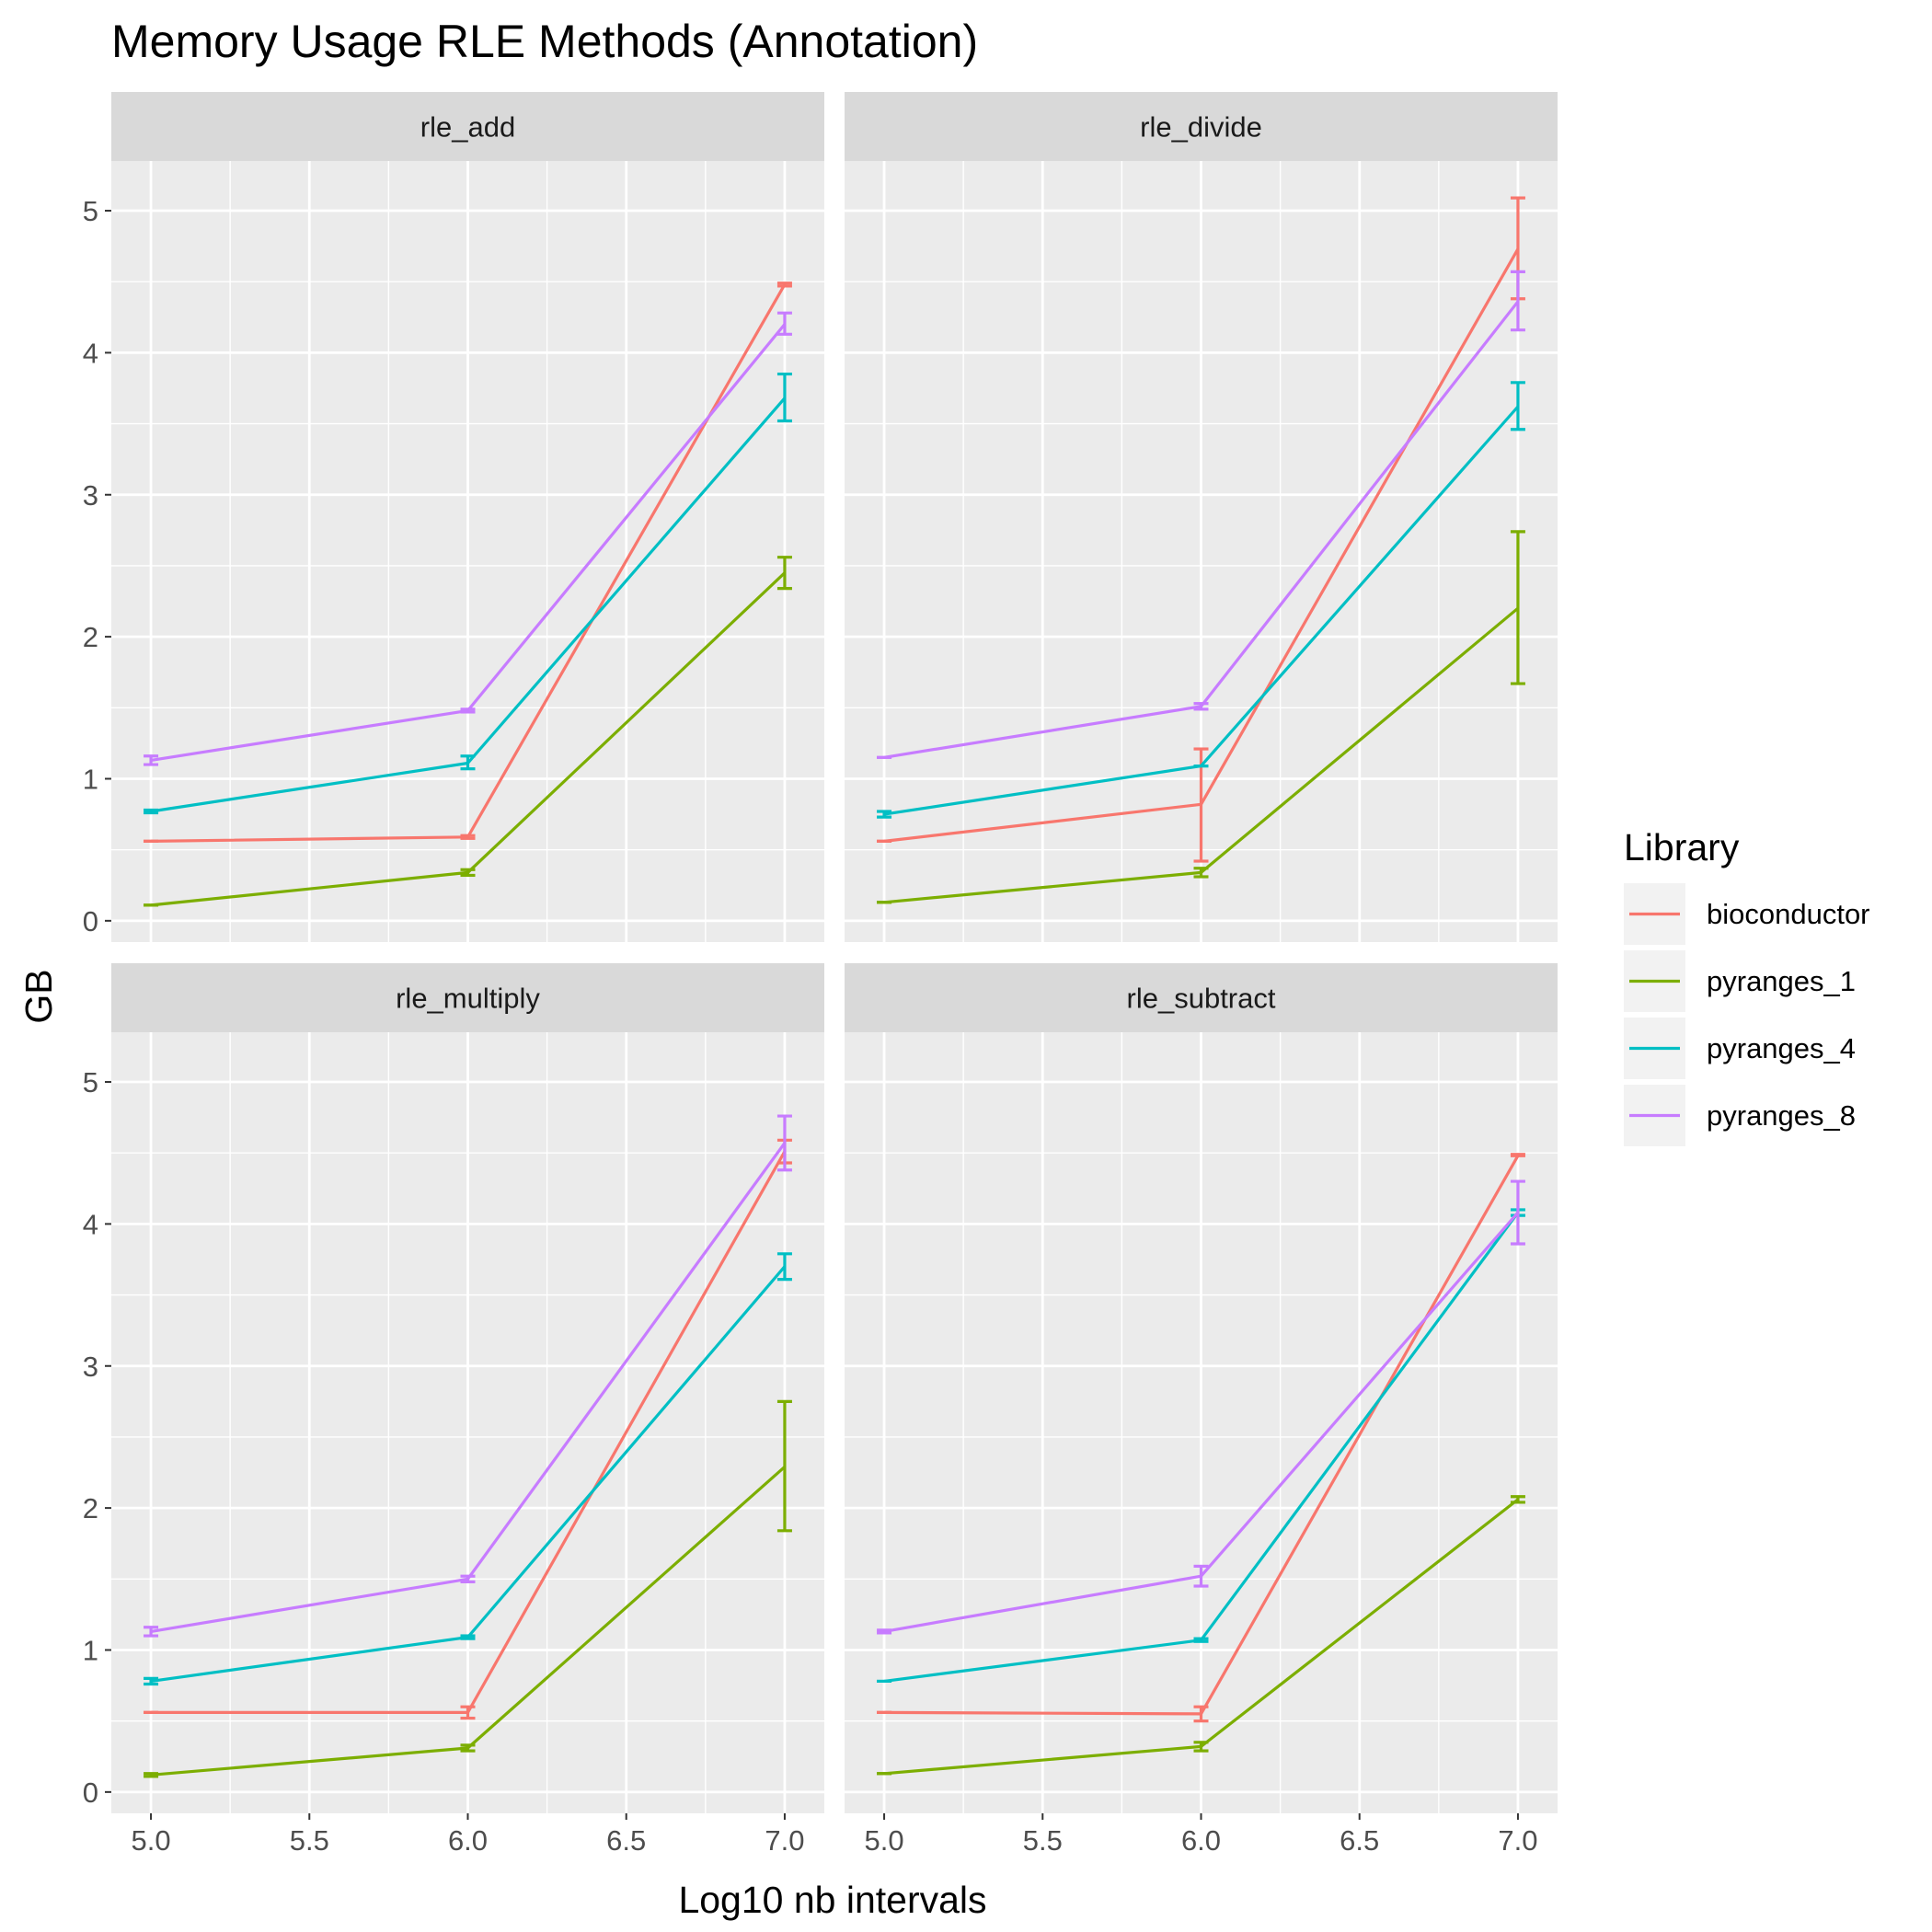  I want to click on facet-strip-label: rle_subtract, so click(1201, 999).